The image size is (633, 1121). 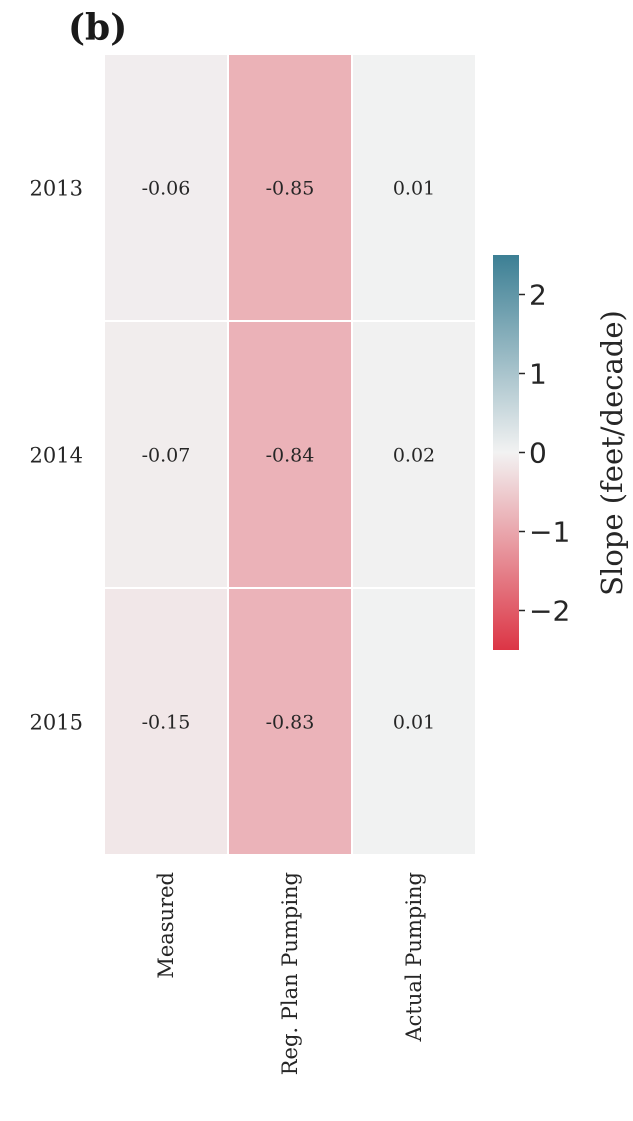 What do you see at coordinates (538, 295) in the screenshot?
I see `colorbar-tick-label: 2` at bounding box center [538, 295].